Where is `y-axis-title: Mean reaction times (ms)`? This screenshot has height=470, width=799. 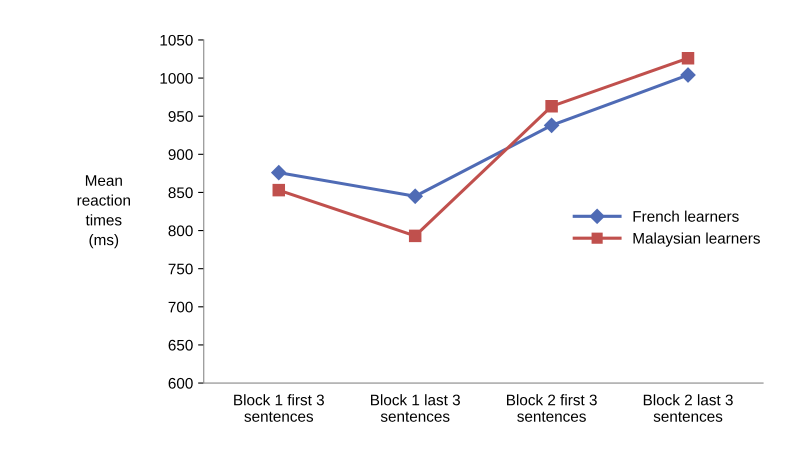 y-axis-title: Mean reaction times (ms) is located at coordinates (104, 211).